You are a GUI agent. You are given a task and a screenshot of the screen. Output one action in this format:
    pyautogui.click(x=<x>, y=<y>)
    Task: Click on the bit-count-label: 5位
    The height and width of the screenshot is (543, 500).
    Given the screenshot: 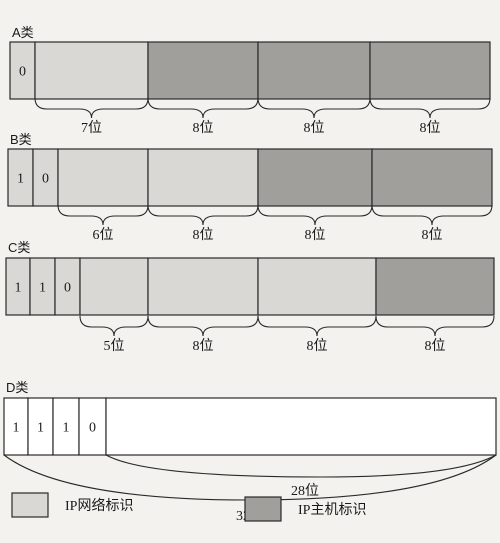 What is the action you would take?
    pyautogui.click(x=114, y=346)
    